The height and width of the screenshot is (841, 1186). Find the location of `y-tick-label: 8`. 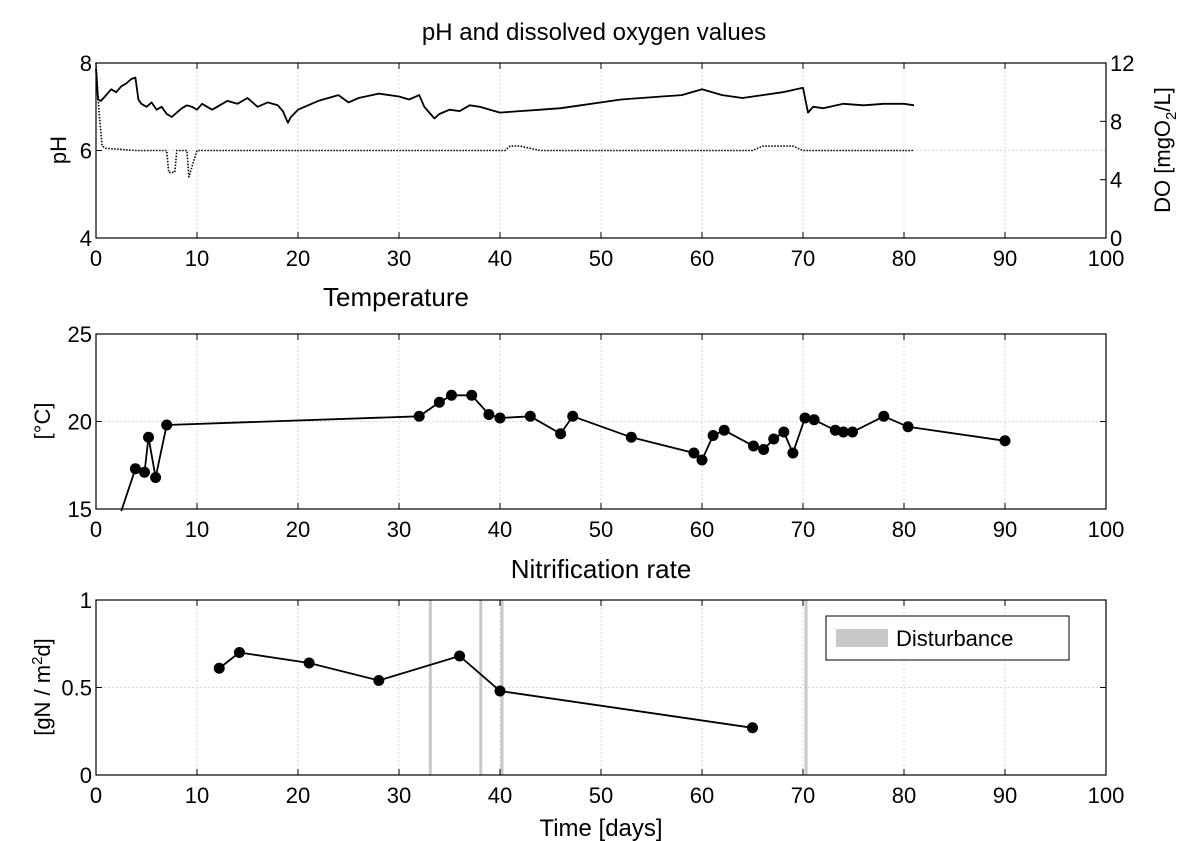

y-tick-label: 8 is located at coordinates (86, 63).